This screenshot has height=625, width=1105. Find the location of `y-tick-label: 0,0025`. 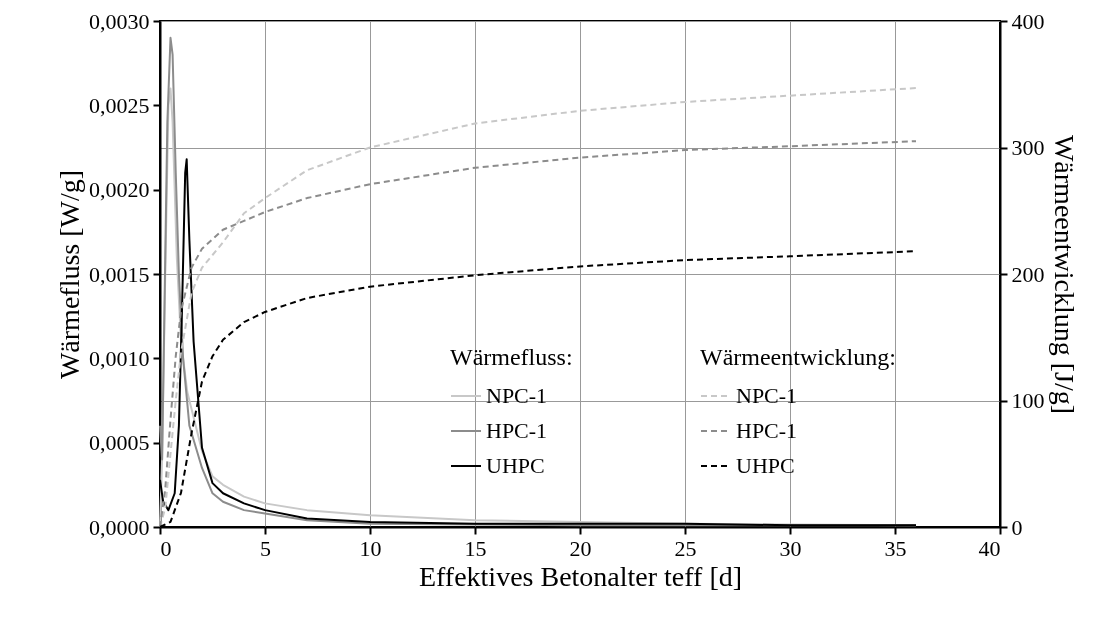

y-tick-label: 0,0025 is located at coordinates (119, 105).